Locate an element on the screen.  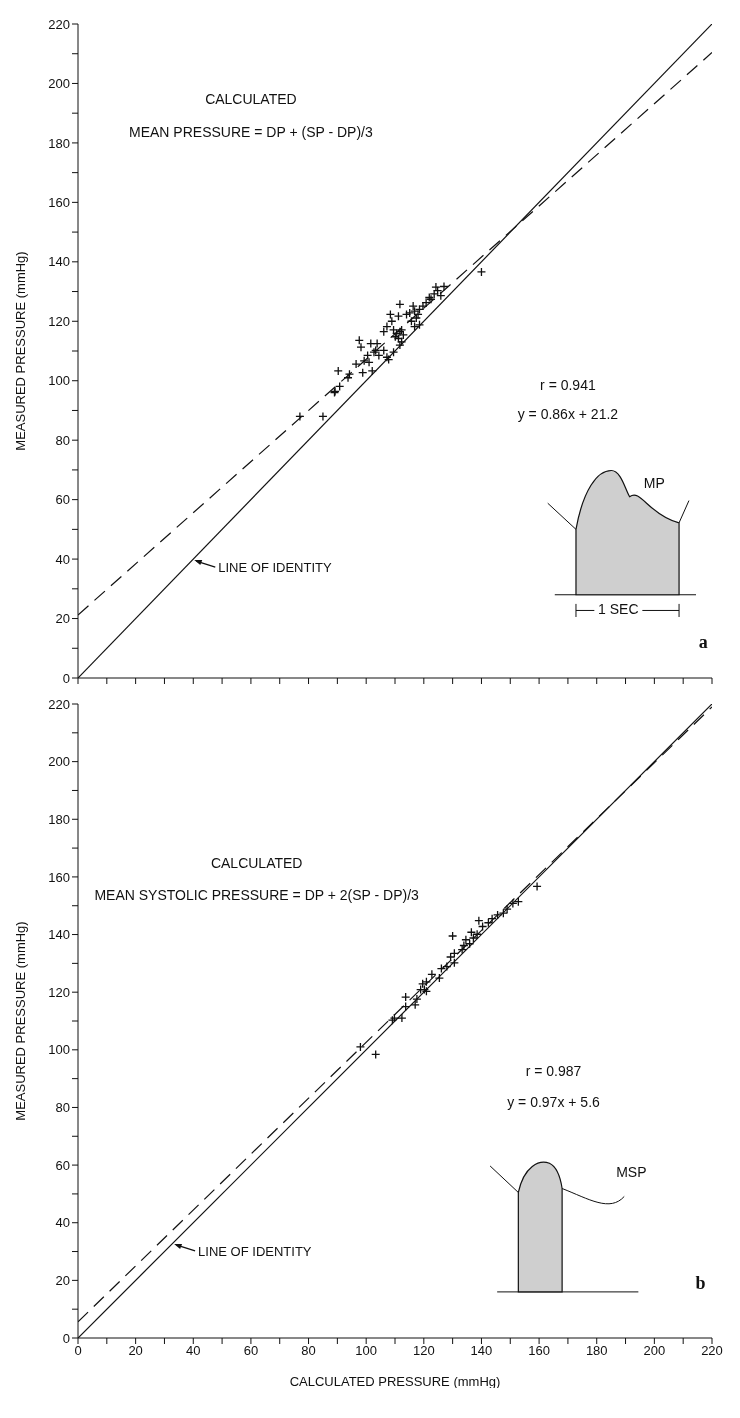
annotation: b is located at coordinates (700, 1283).